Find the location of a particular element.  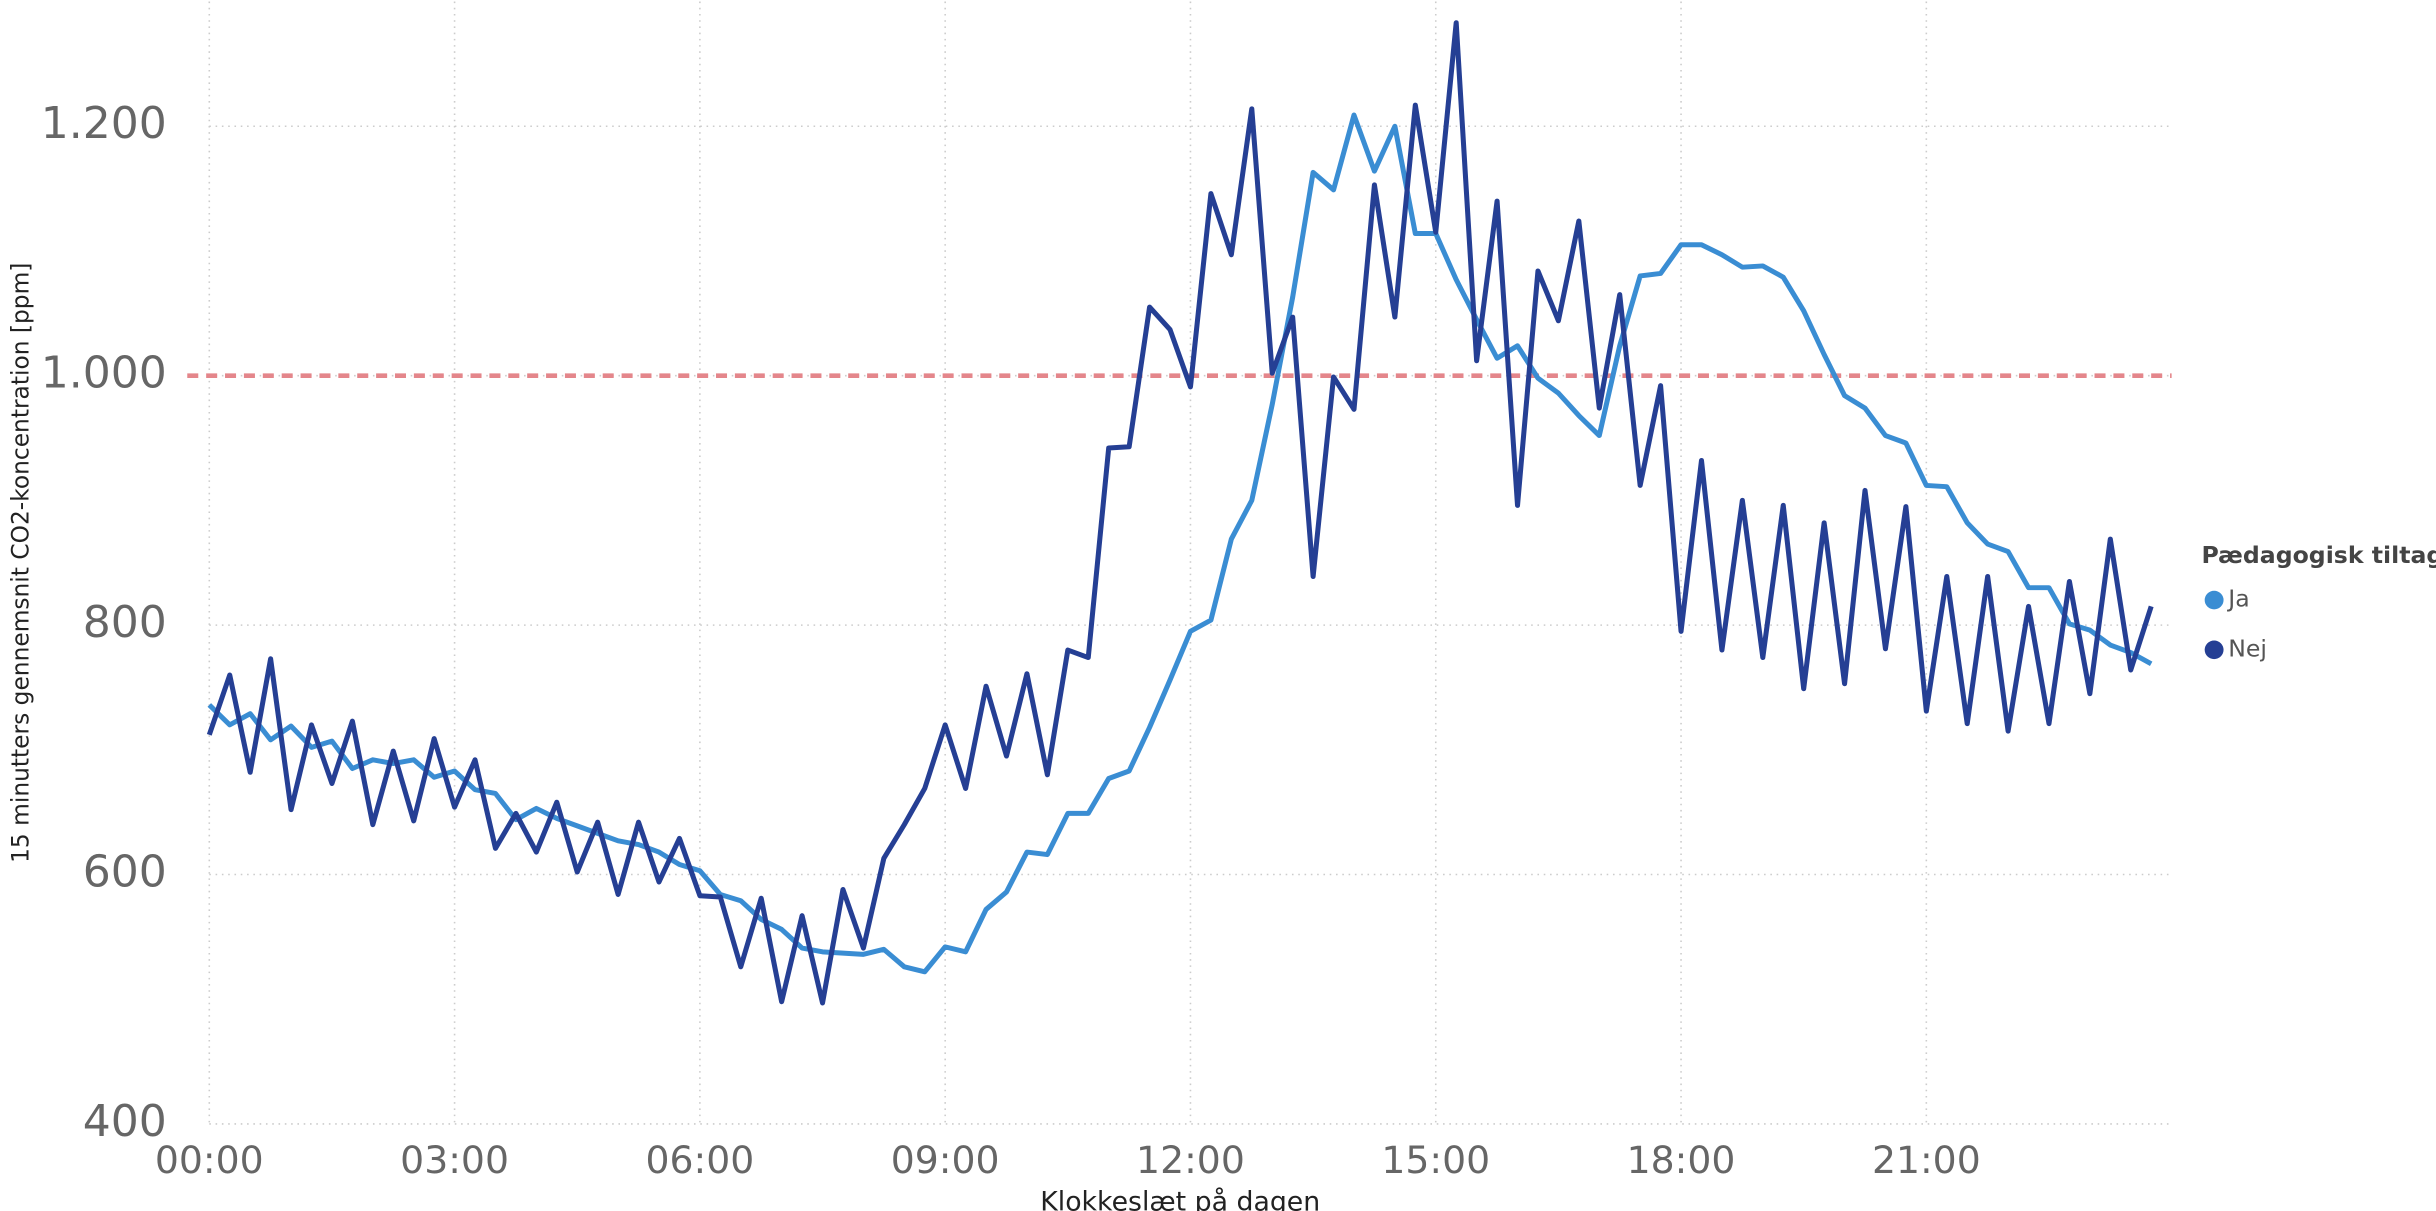

x-tick-label: 12:00 is located at coordinates (1190, 1160).